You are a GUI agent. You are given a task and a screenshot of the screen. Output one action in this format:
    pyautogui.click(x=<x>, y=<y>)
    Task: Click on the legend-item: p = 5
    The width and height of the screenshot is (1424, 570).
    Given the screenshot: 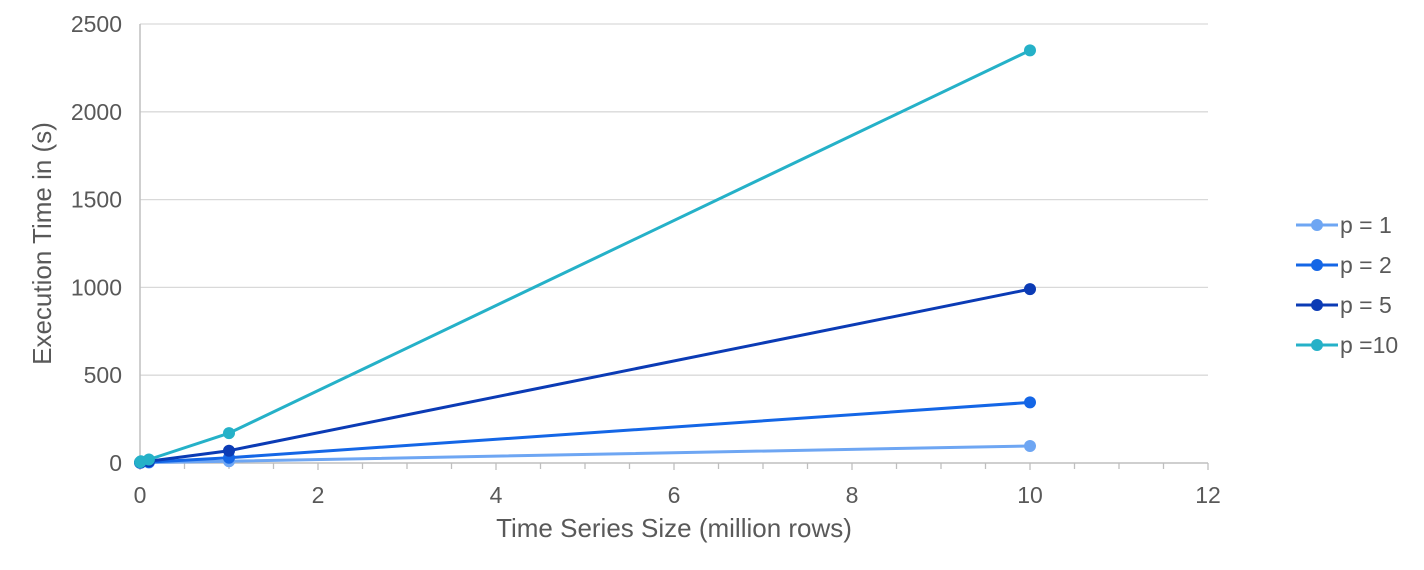 What is the action you would take?
    pyautogui.click(x=1344, y=305)
    